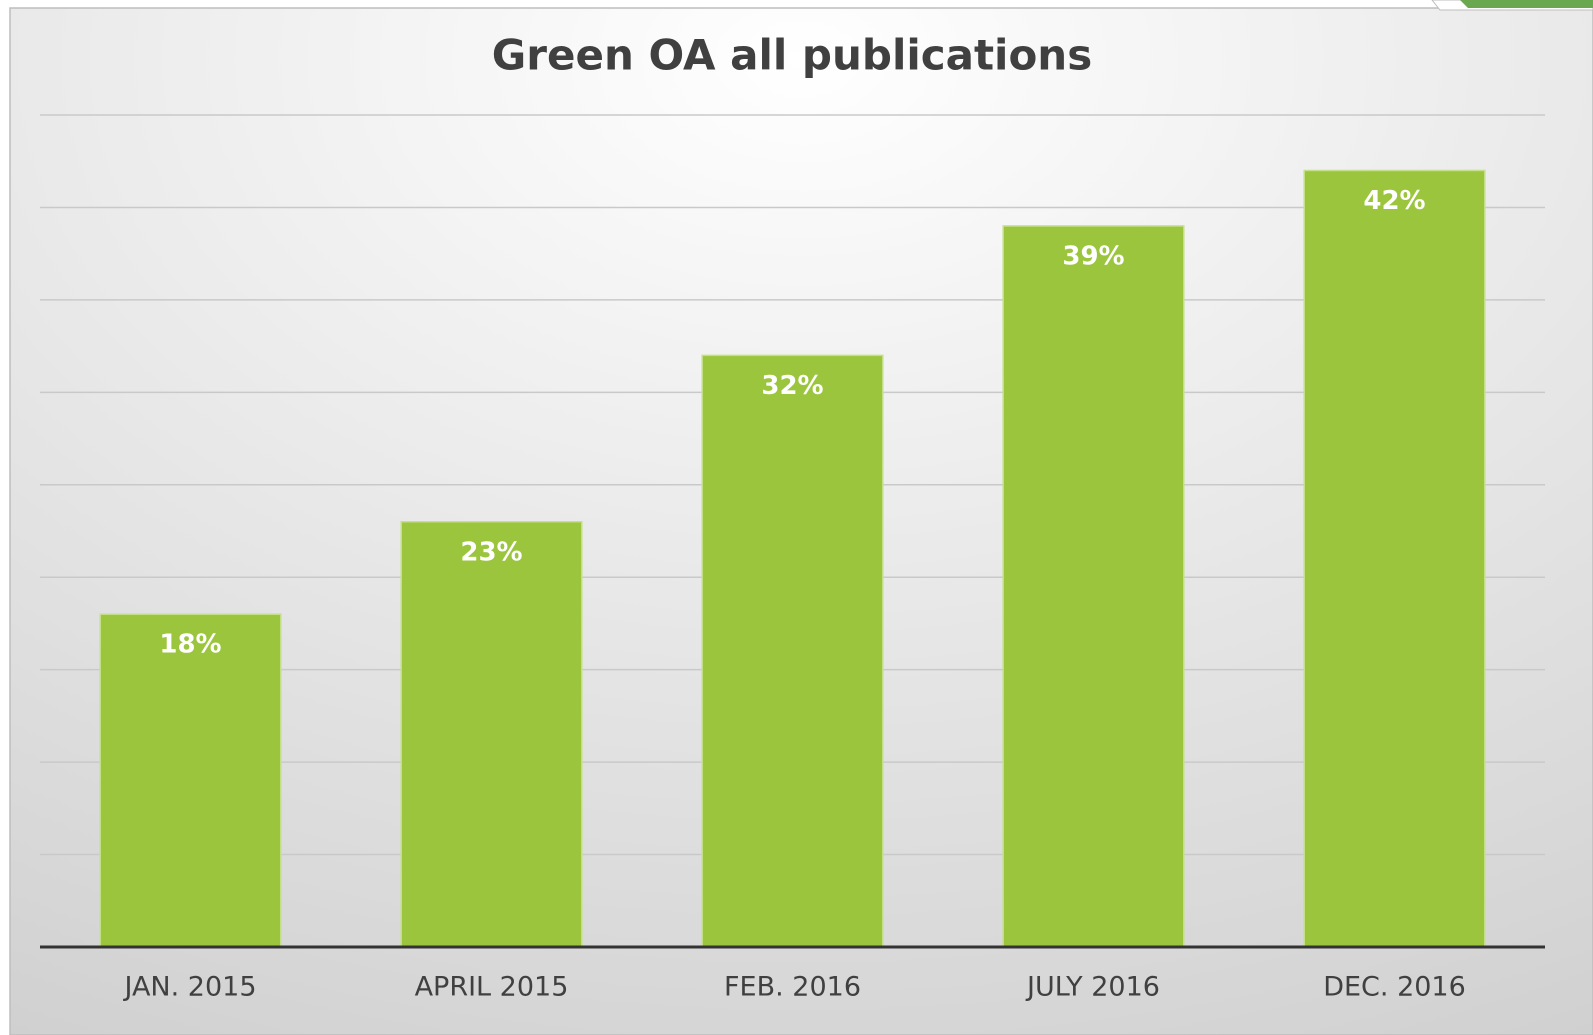 This screenshot has width=1593, height=1035. What do you see at coordinates (1394, 987) in the screenshot?
I see `x-tick-label: DEC. 2016` at bounding box center [1394, 987].